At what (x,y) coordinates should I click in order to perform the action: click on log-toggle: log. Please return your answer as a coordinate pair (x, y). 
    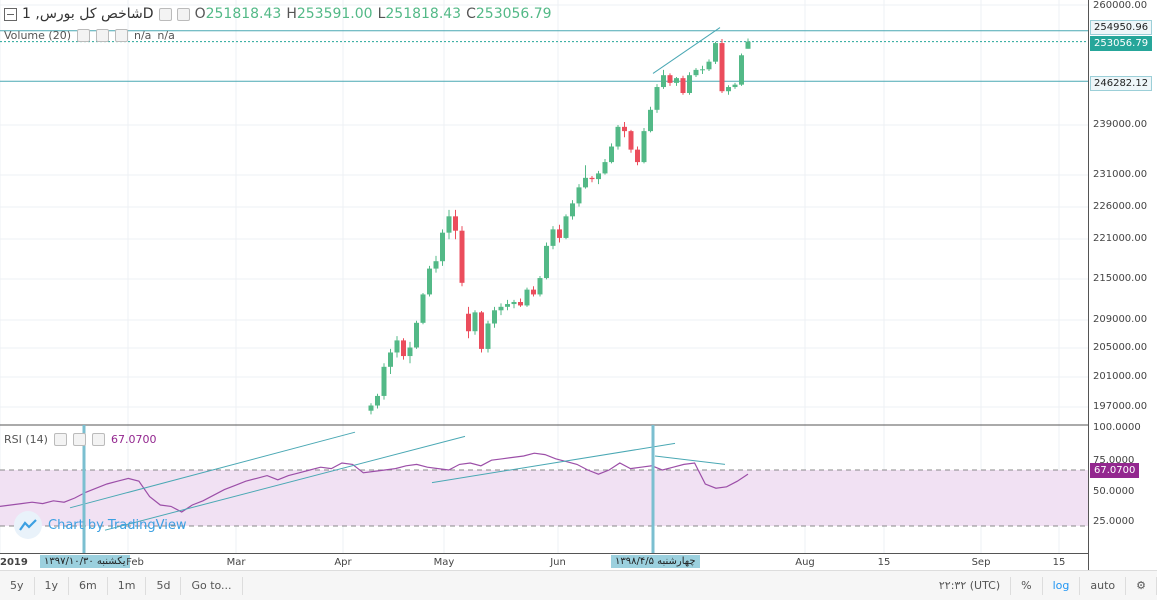
    Looking at the image, I should click on (1062, 585).